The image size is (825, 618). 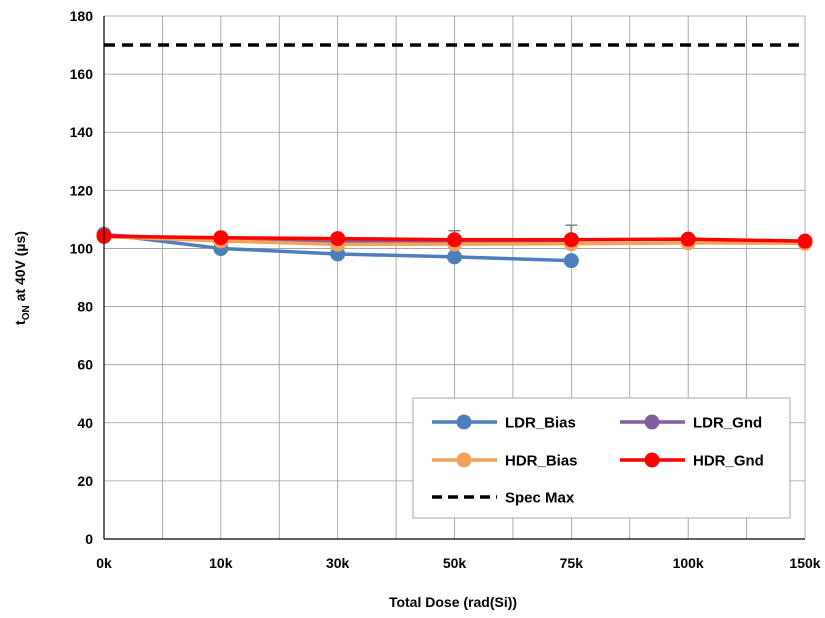 I want to click on x-tick-label: 50k, so click(x=455, y=563).